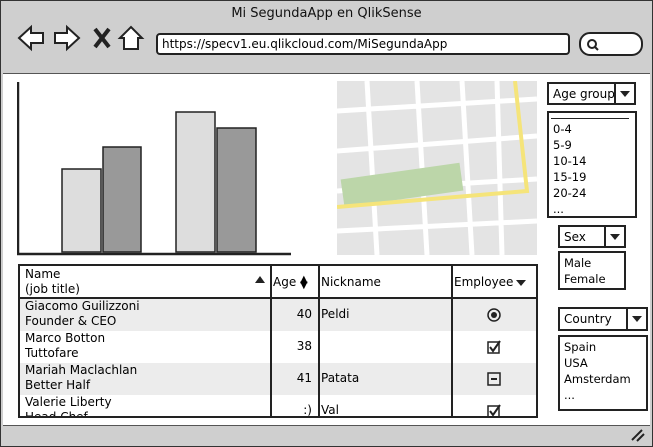 The width and height of the screenshot is (653, 447). Describe the element at coordinates (562, 145) in the screenshot. I see `filter-item: 5-9` at that location.